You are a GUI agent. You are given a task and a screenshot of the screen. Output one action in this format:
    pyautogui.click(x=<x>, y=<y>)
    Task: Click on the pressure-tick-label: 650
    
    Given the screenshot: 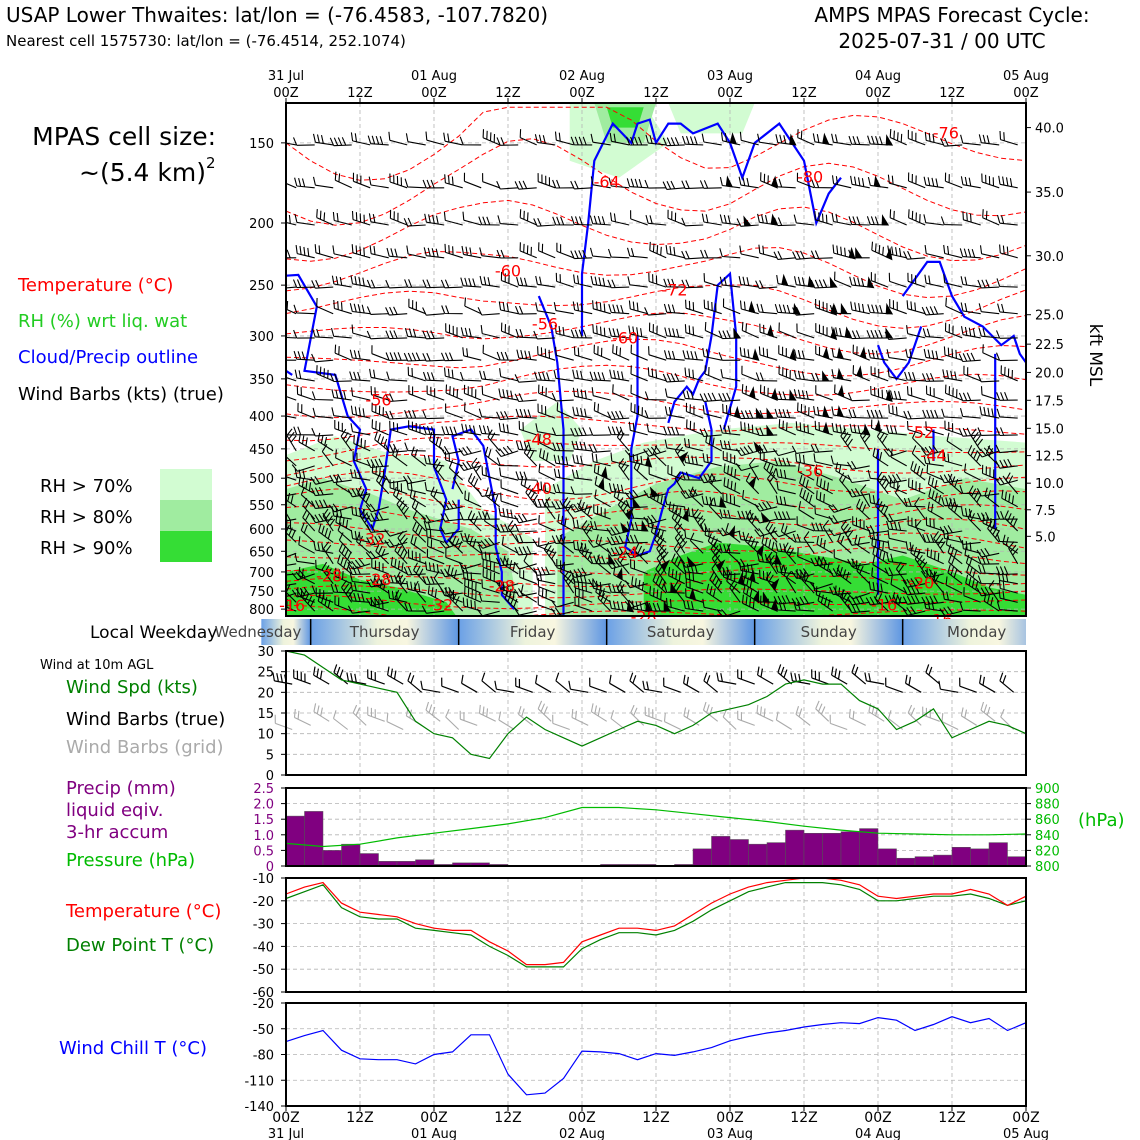 What is the action you would take?
    pyautogui.click(x=261, y=552)
    